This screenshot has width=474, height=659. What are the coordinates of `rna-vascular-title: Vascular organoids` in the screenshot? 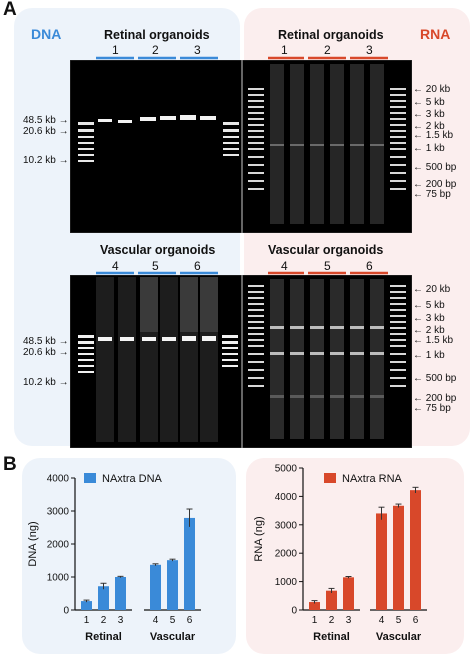 It's located at (326, 250).